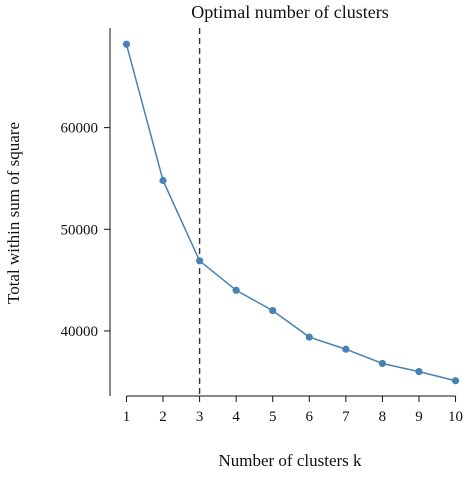 The height and width of the screenshot is (479, 474). What do you see at coordinates (419, 417) in the screenshot?
I see `x-tick-label: 9` at bounding box center [419, 417].